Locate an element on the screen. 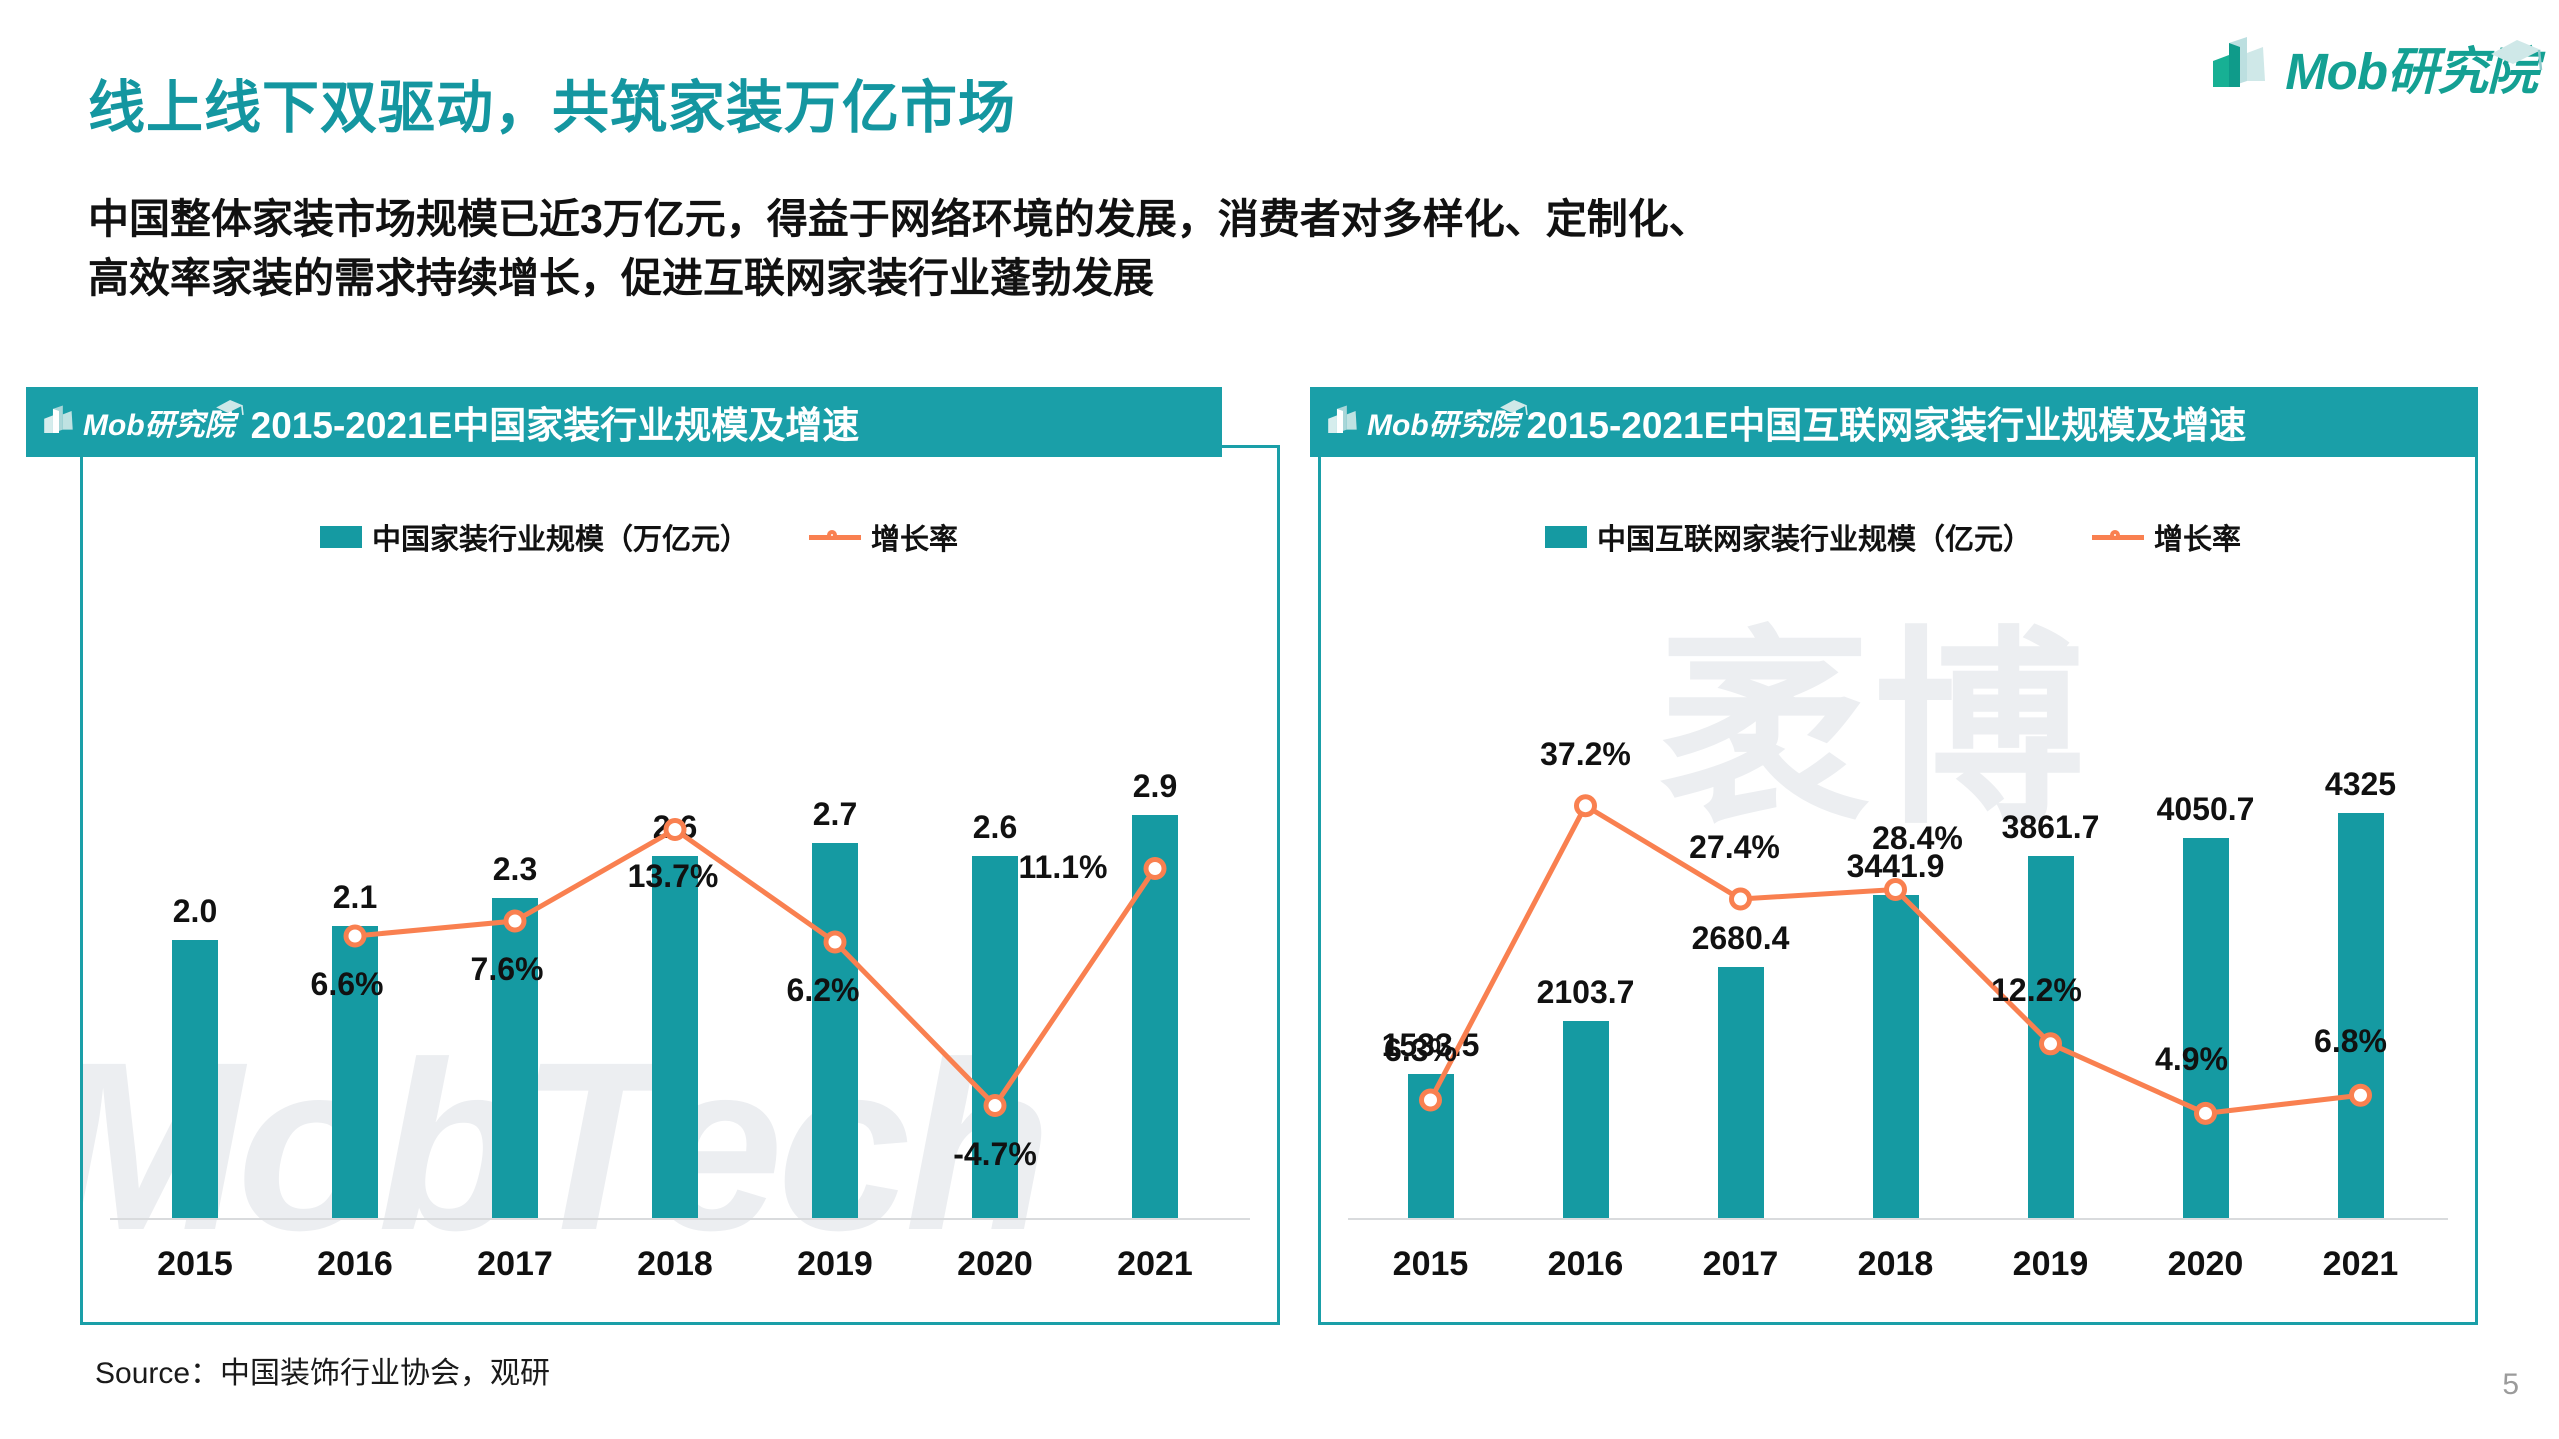  x-axis-labels-left: 2015 2016 2017 2018 2019 2020 2021 is located at coordinates (680, 1270).